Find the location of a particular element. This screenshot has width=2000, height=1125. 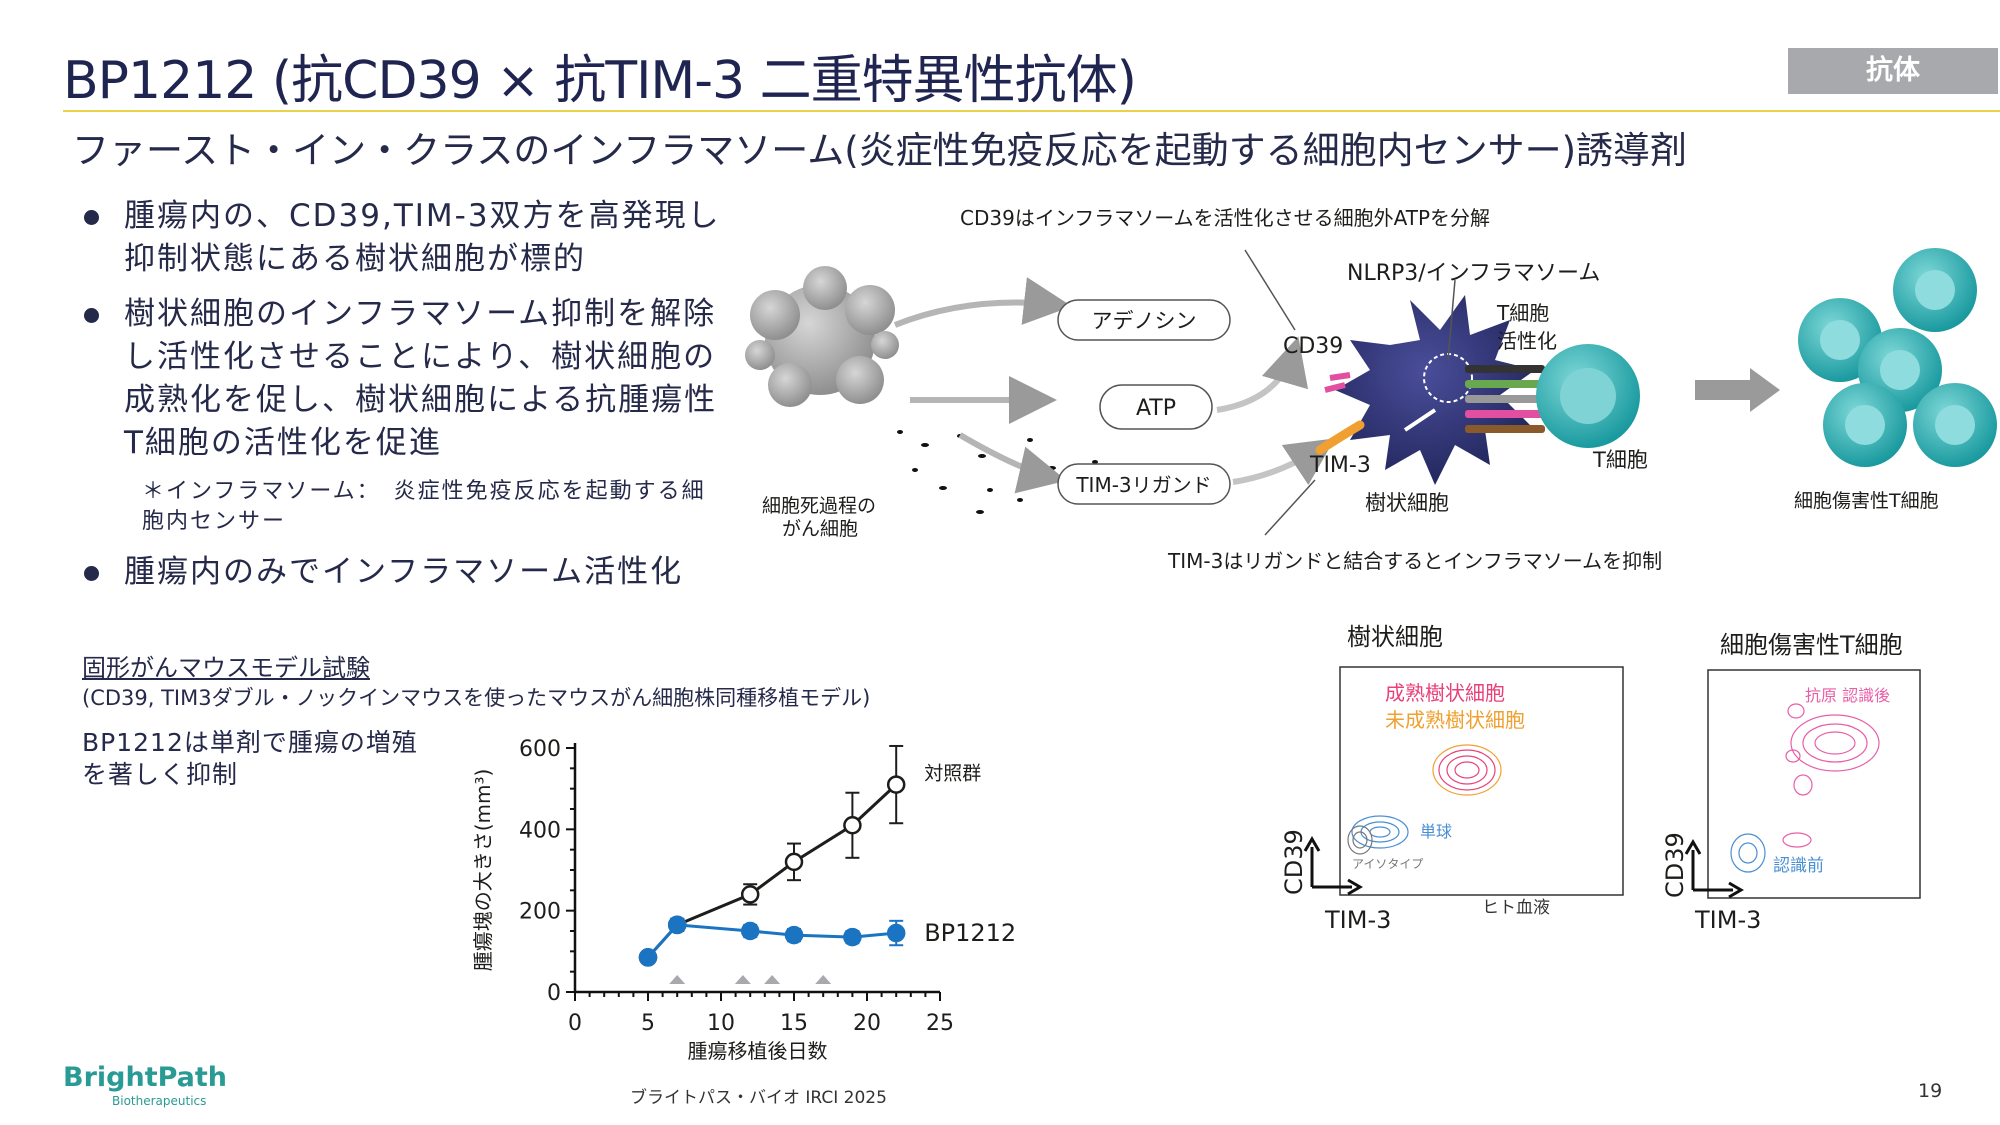

study-title: 固形がんマウスモデル試験 is located at coordinates (226, 668).